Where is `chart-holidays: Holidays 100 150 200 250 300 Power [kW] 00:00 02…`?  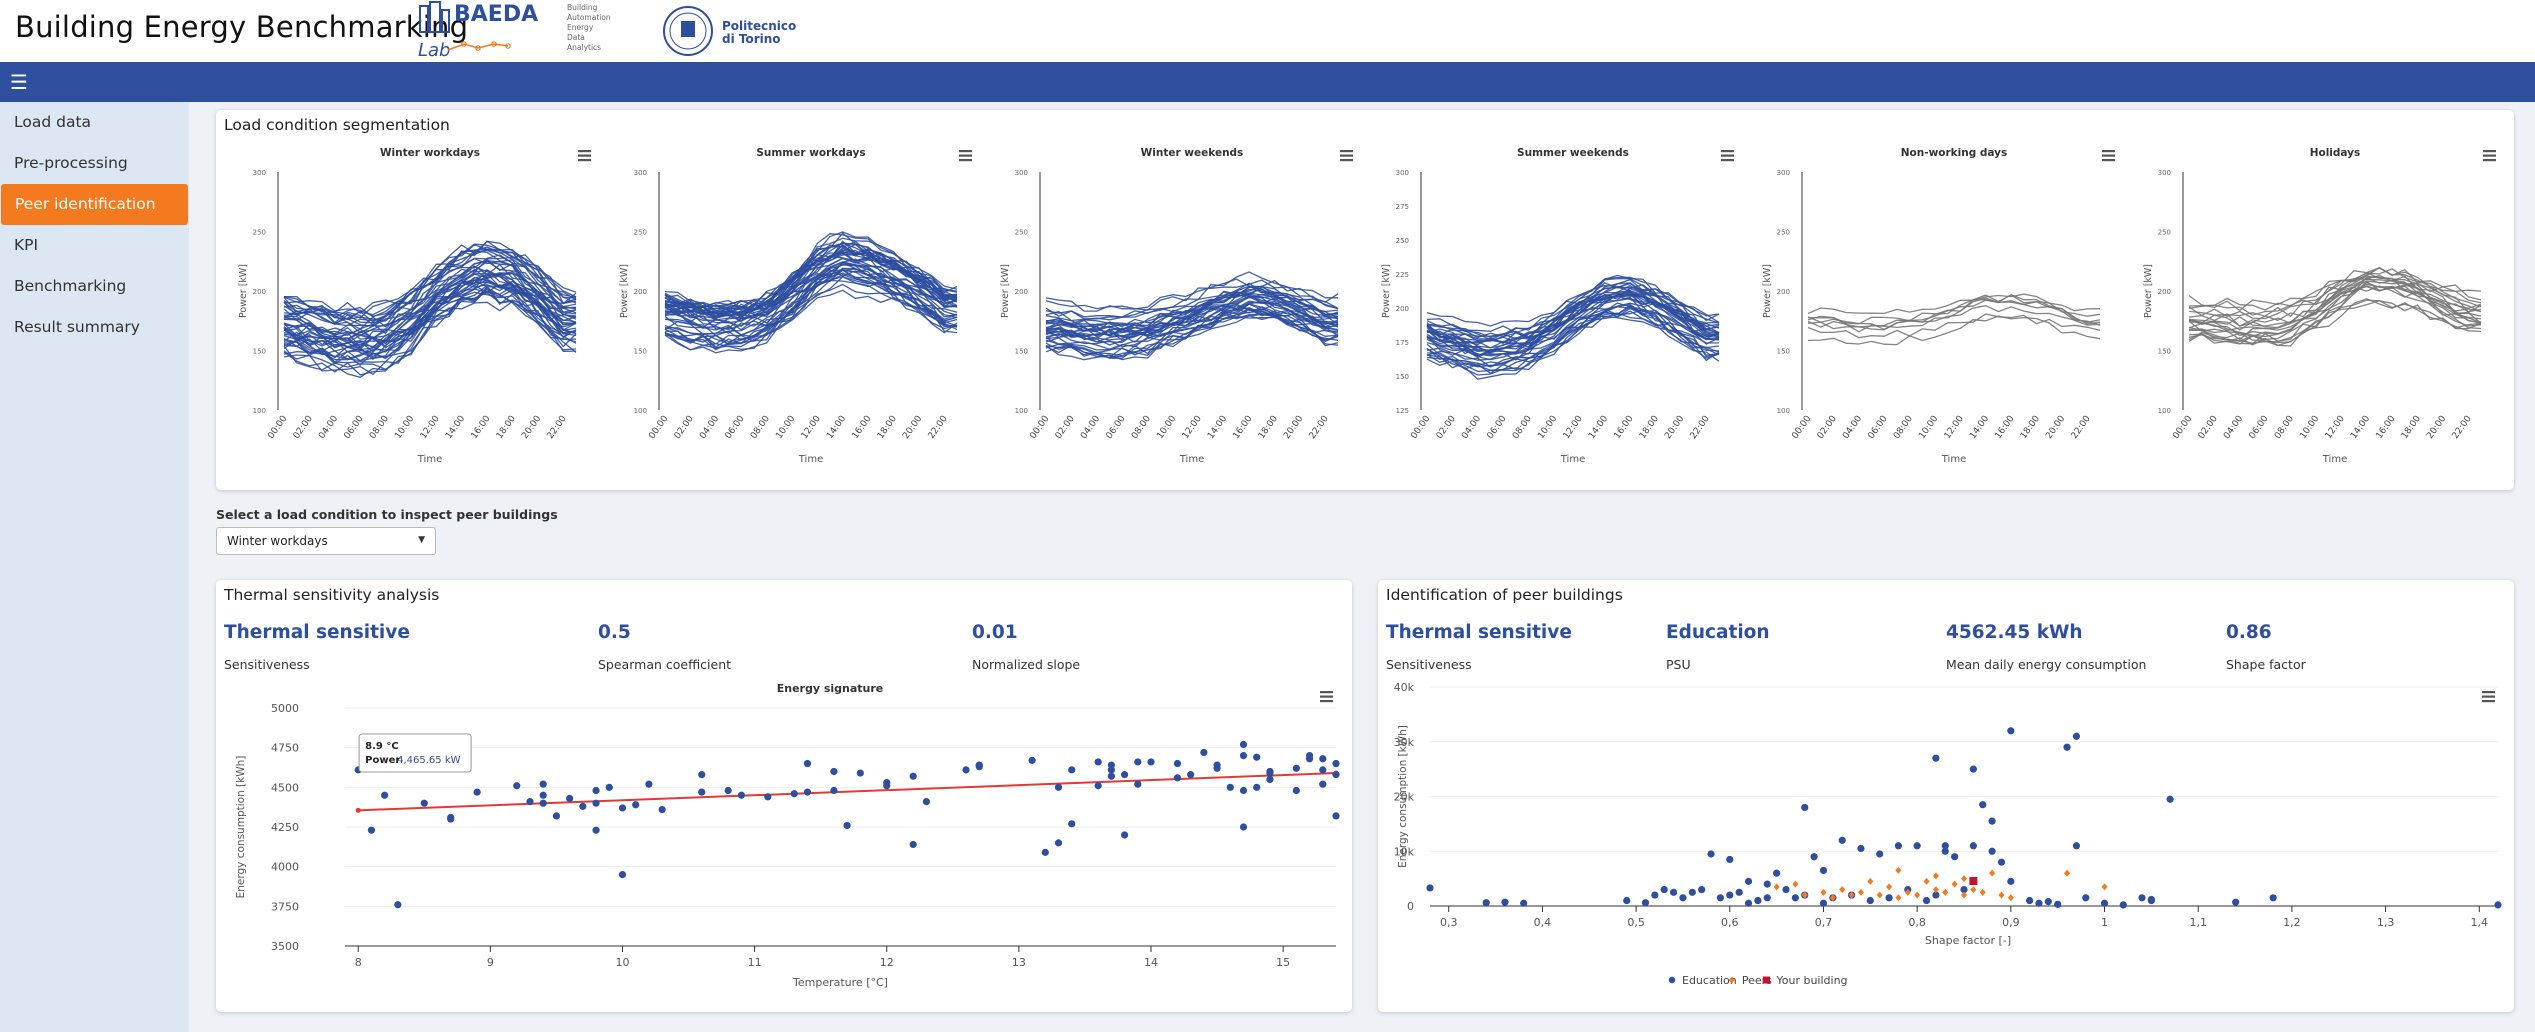
chart-holidays: Holidays 100 150 200 250 300 Power [kW] 00:00 02… is located at coordinates (2319, 306).